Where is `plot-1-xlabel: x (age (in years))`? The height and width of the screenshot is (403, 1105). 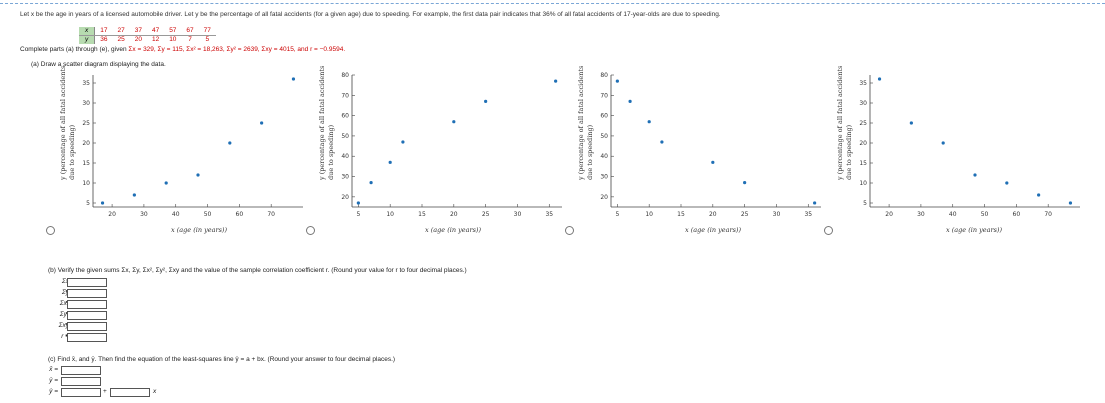
plot-1-xlabel: x (age (in years)) is located at coordinates (199, 230).